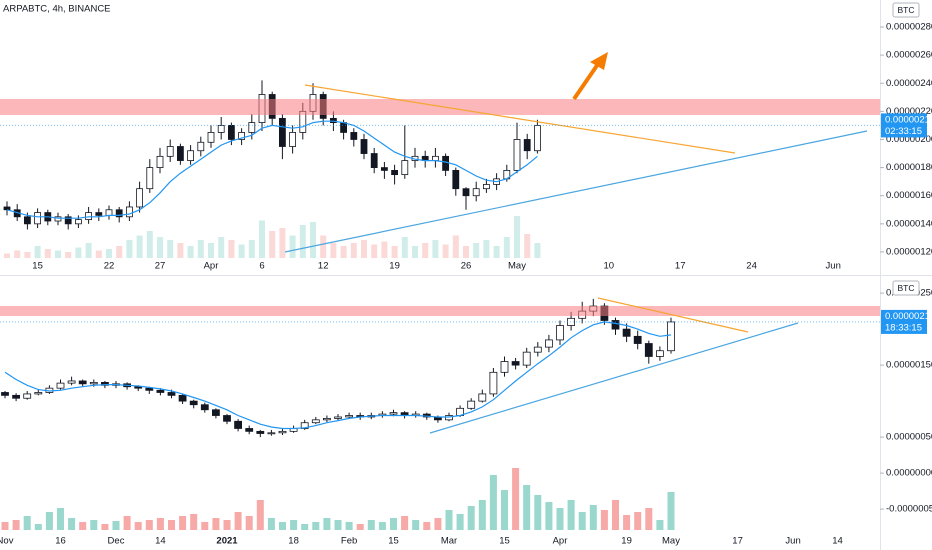  I want to click on x-tick-label: Apr, so click(560, 541).